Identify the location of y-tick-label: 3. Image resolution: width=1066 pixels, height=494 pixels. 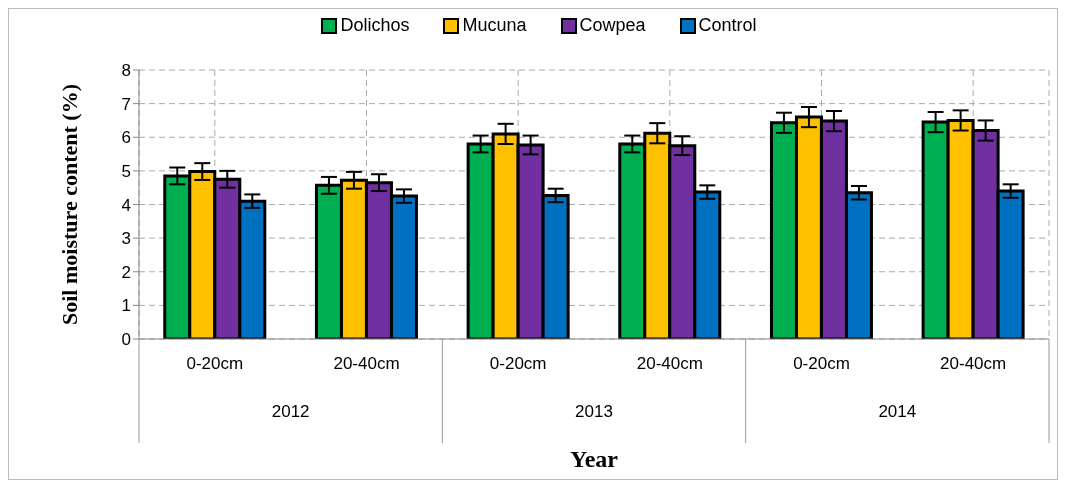
(126, 239).